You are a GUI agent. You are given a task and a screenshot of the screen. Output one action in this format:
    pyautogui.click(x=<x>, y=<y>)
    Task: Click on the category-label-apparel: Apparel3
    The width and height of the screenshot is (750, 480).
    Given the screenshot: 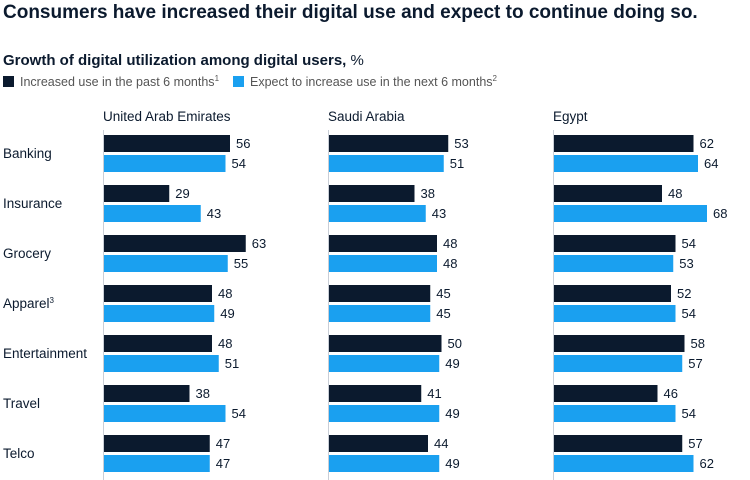 What is the action you would take?
    pyautogui.click(x=29, y=303)
    